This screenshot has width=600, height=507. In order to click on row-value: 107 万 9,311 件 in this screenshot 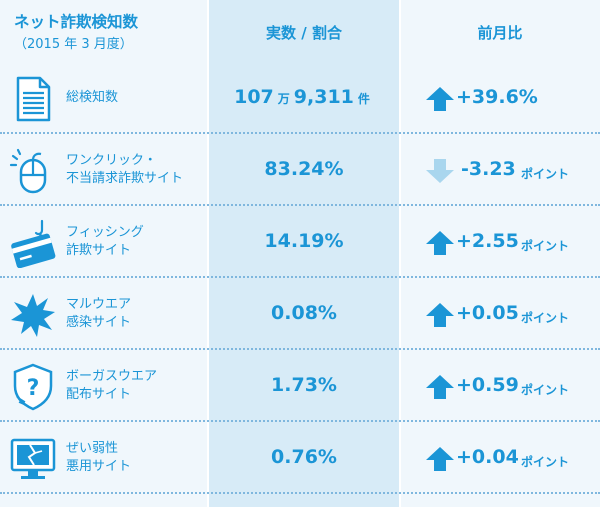, I will do `click(304, 97)`.